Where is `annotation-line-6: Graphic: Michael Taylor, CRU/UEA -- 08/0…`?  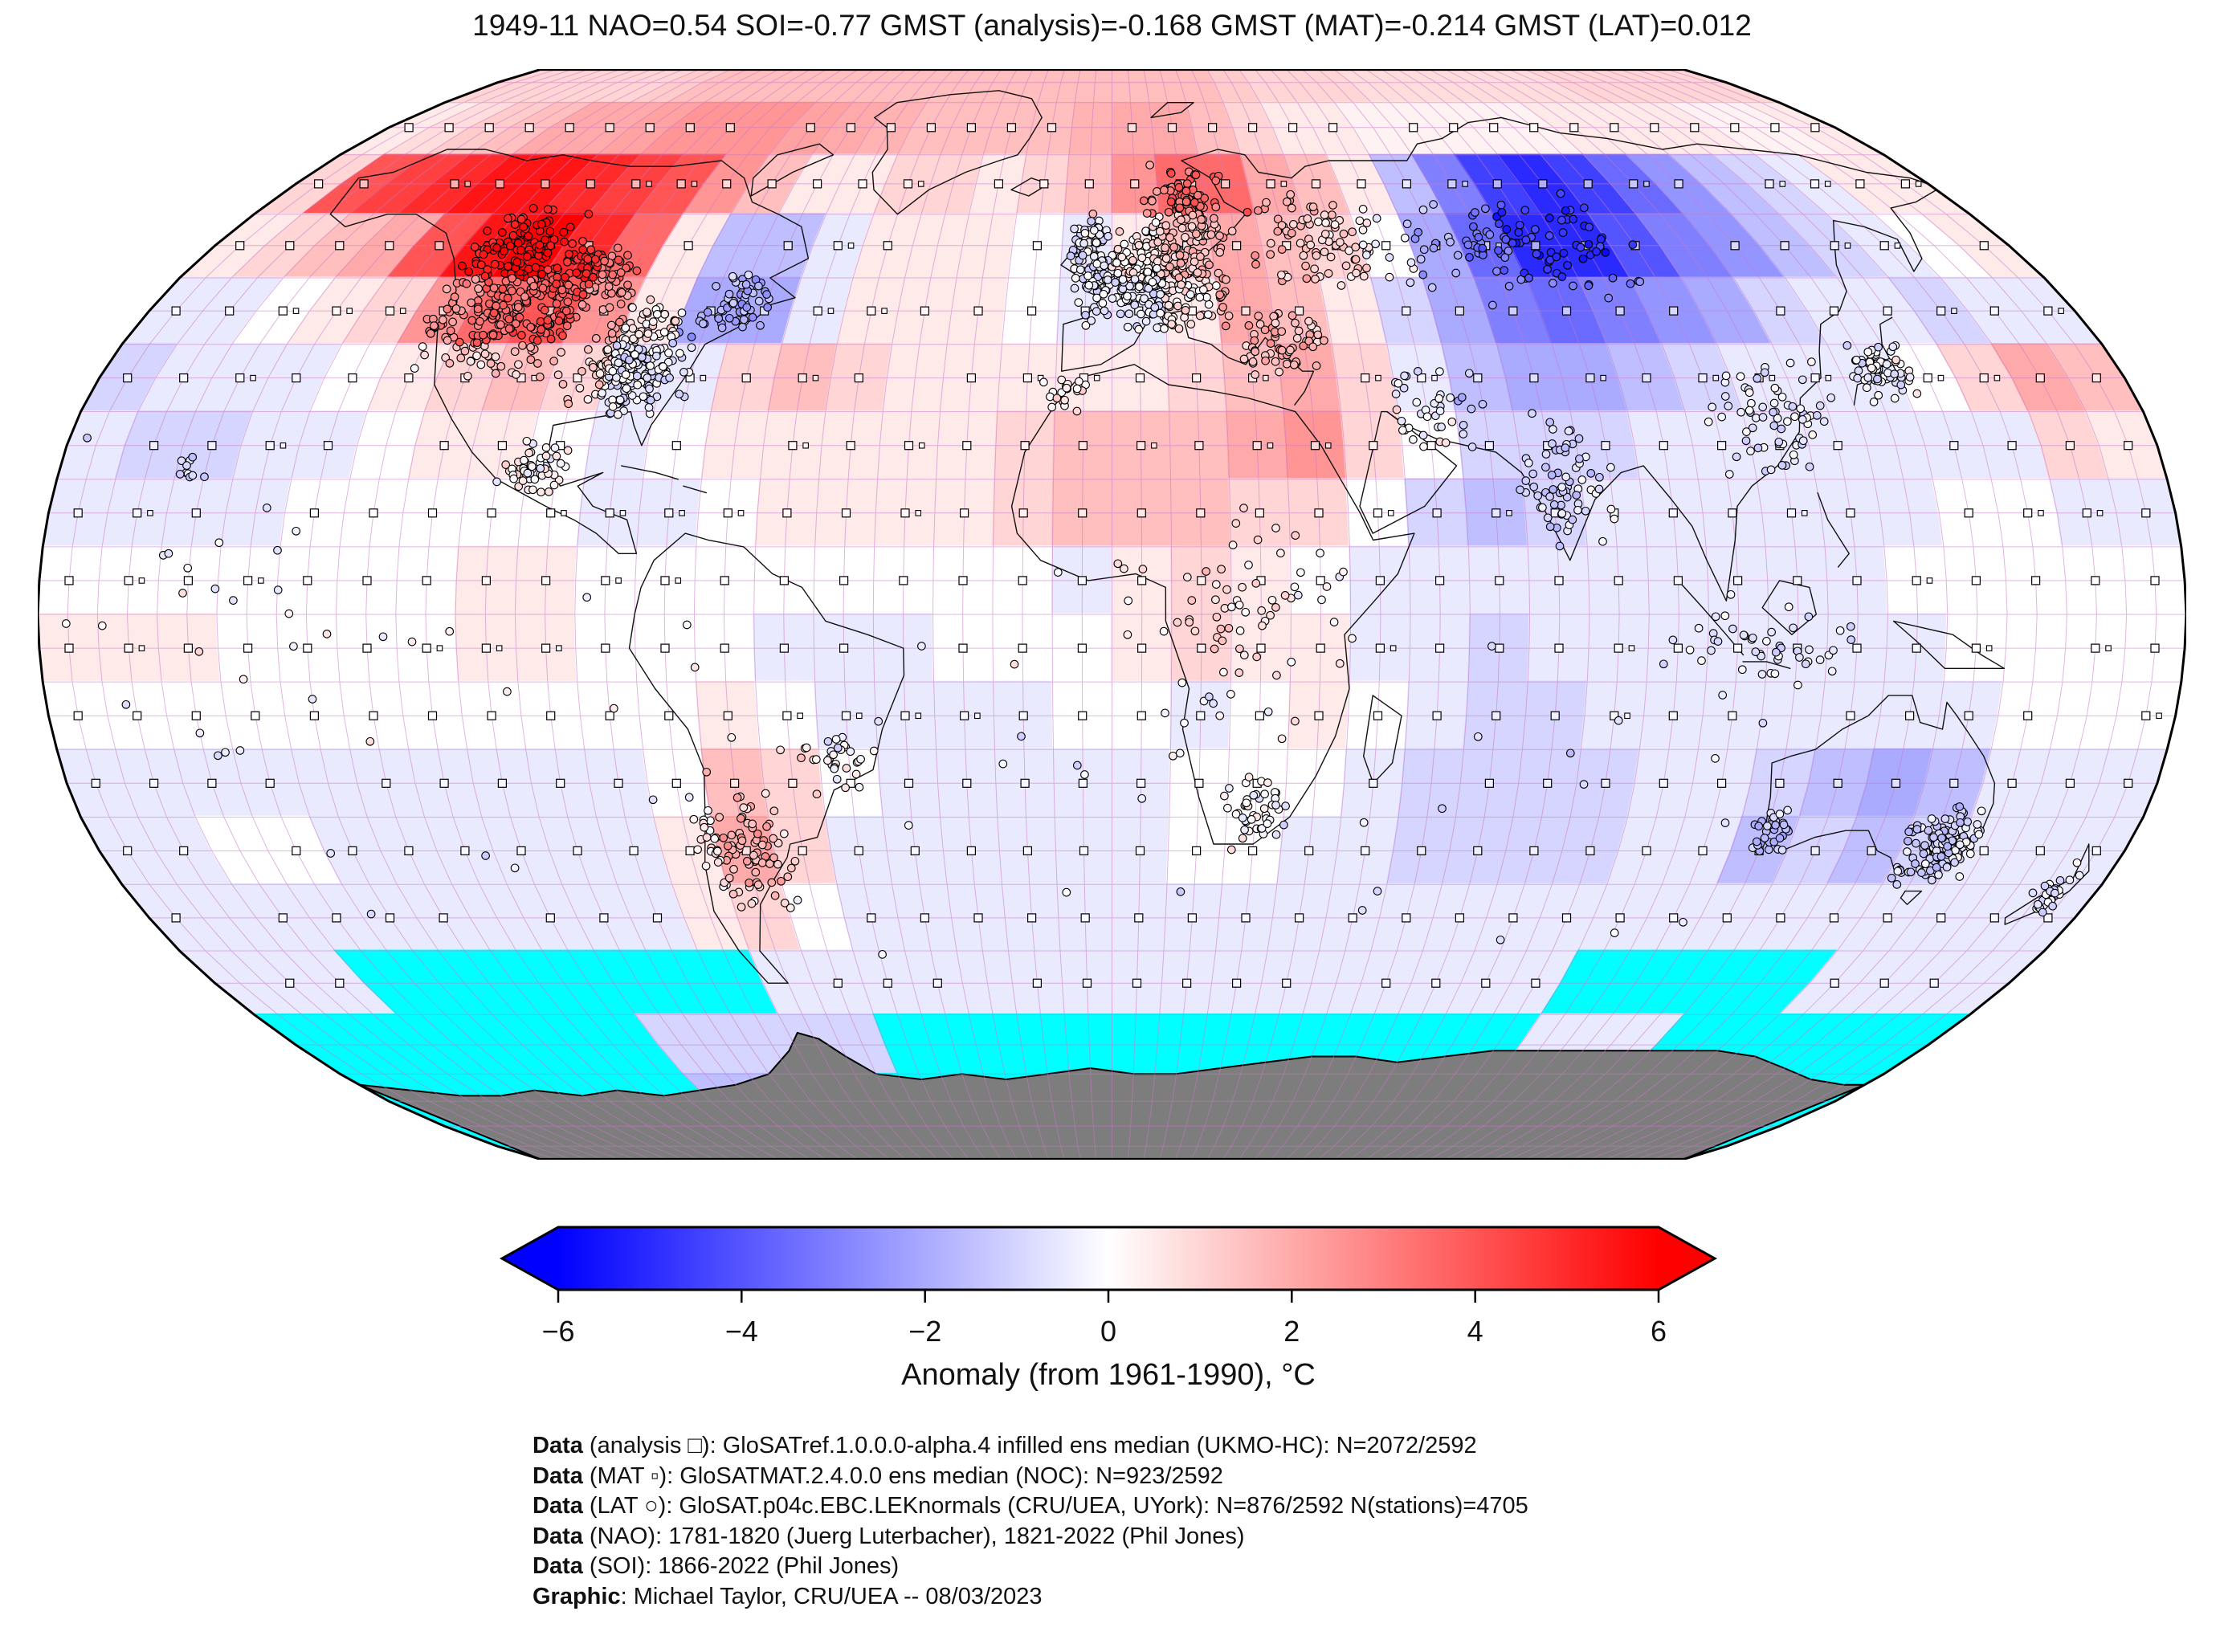
annotation-line-6: Graphic: Michael Taylor, CRU/UEA -- 08/0… is located at coordinates (788, 1596).